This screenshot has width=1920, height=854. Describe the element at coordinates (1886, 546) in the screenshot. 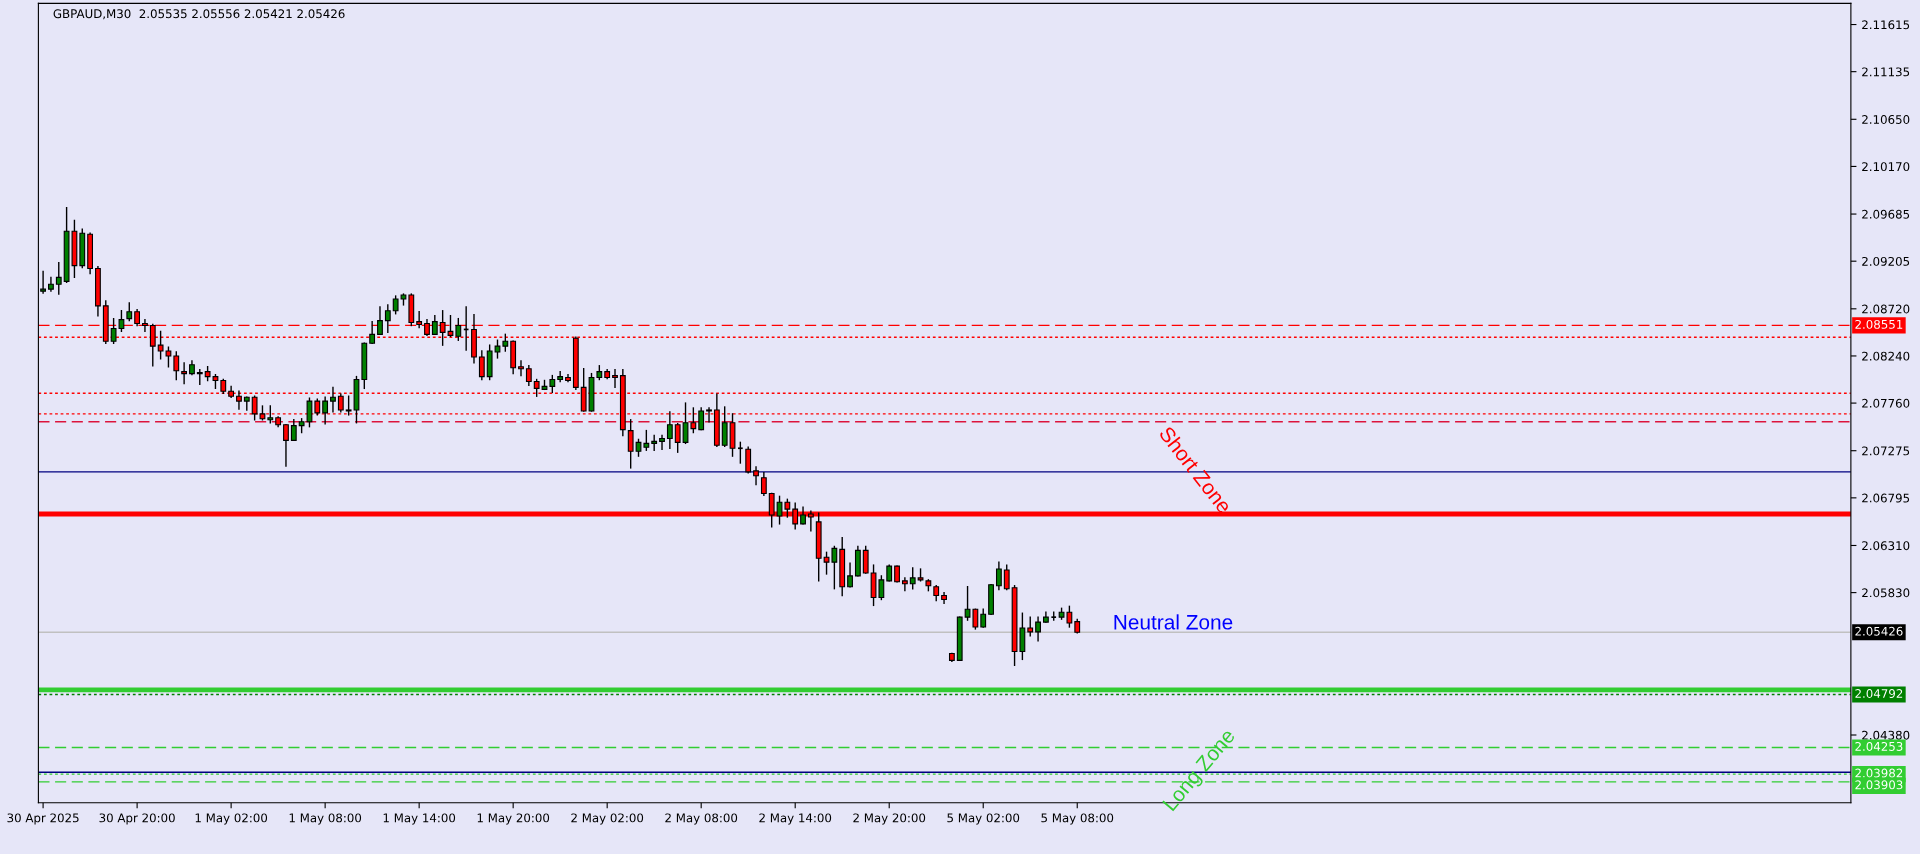

I see `y-tick-label: 2.06310` at that location.